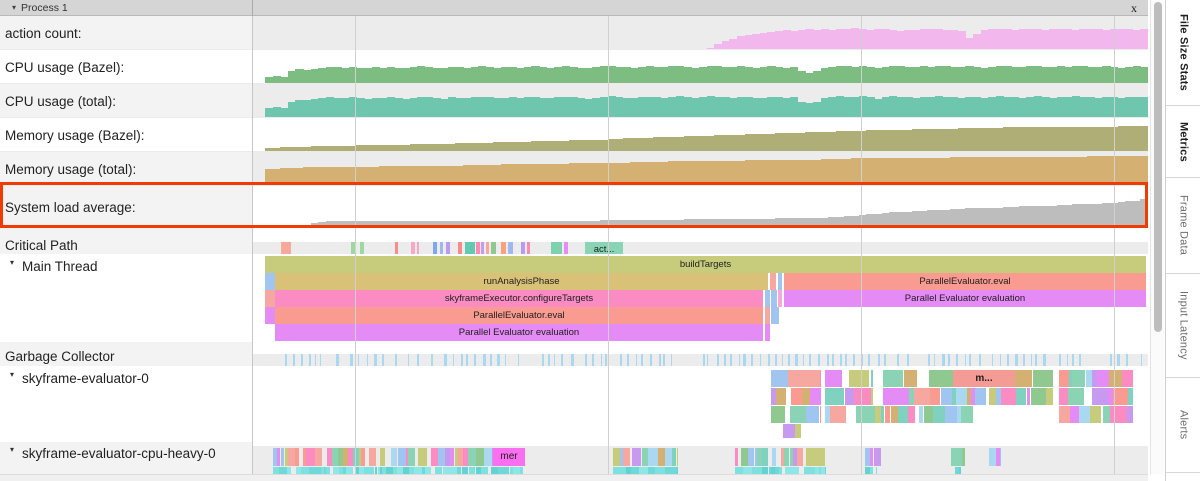  Describe the element at coordinates (1183, 226) in the screenshot. I see `rail-tab-frame-data: Frame Data` at that location.